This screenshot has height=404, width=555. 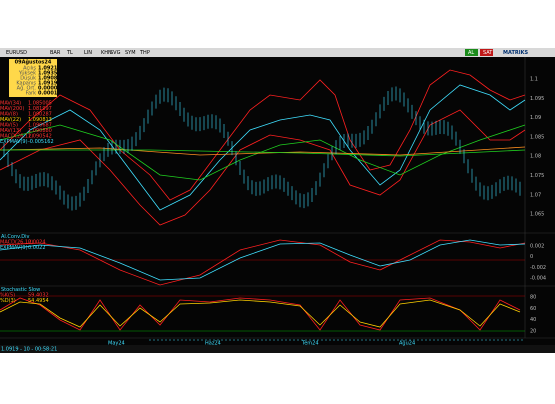 What do you see at coordinates (28, 79) in the screenshot?
I see `tooltip-label: Düşük` at bounding box center [28, 79].